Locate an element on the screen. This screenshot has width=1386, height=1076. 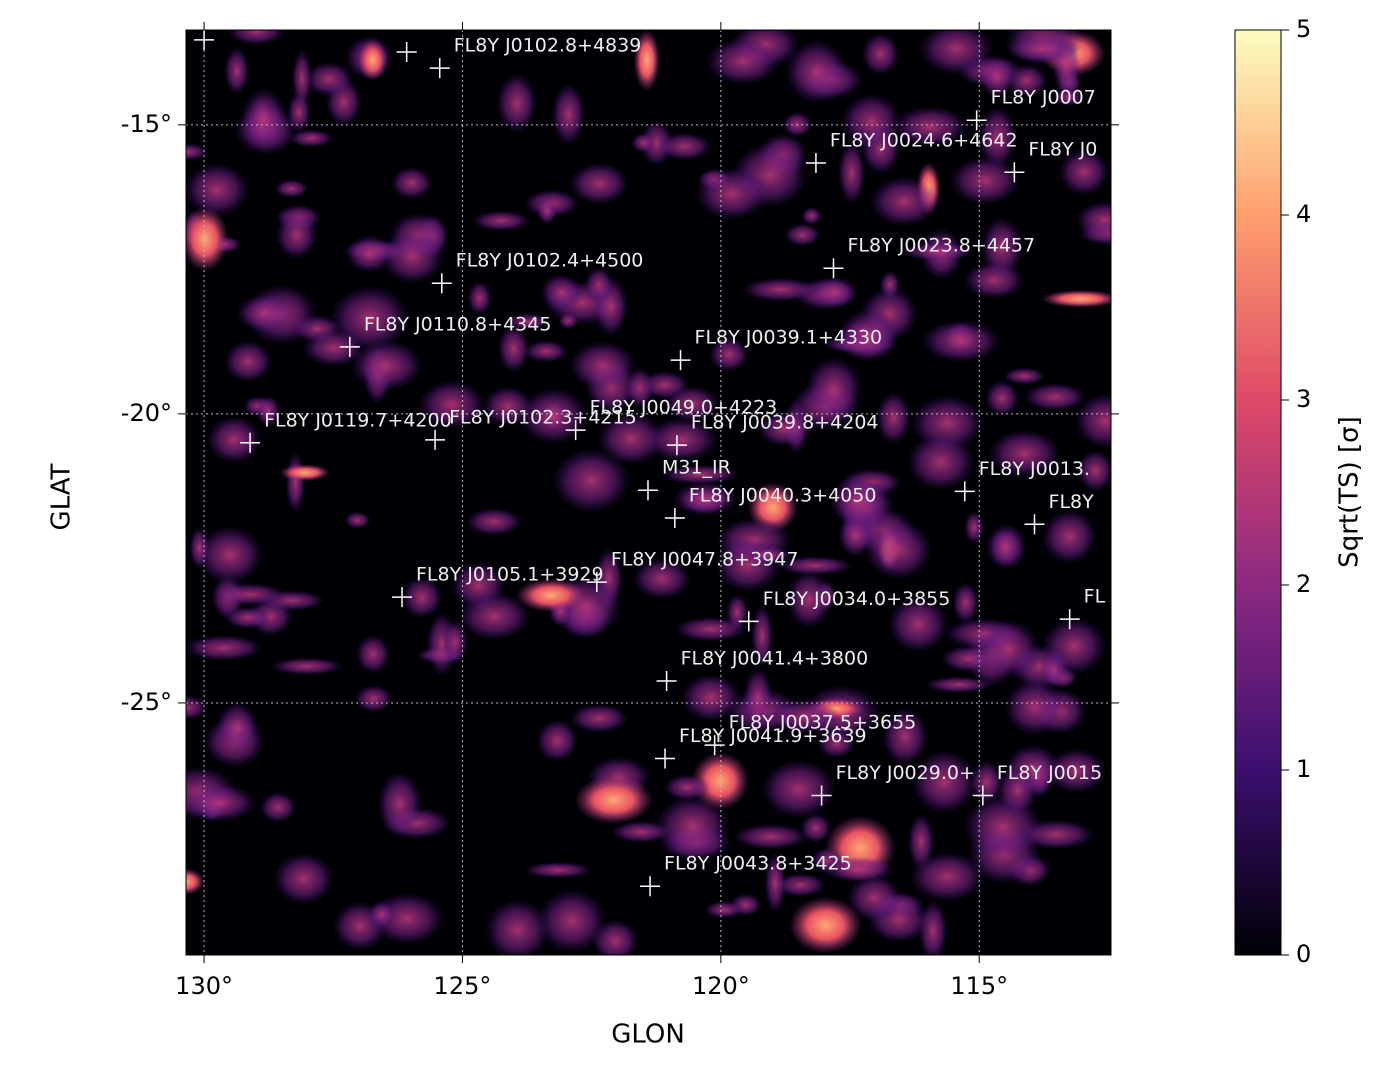
source-label: FL8Y J0007 is located at coordinates (1043, 98).